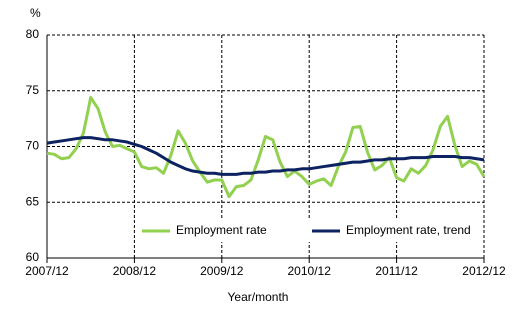 This screenshot has width=519, height=312. What do you see at coordinates (135, 271) in the screenshot?
I see `x-tick-label: 2008/12` at bounding box center [135, 271].